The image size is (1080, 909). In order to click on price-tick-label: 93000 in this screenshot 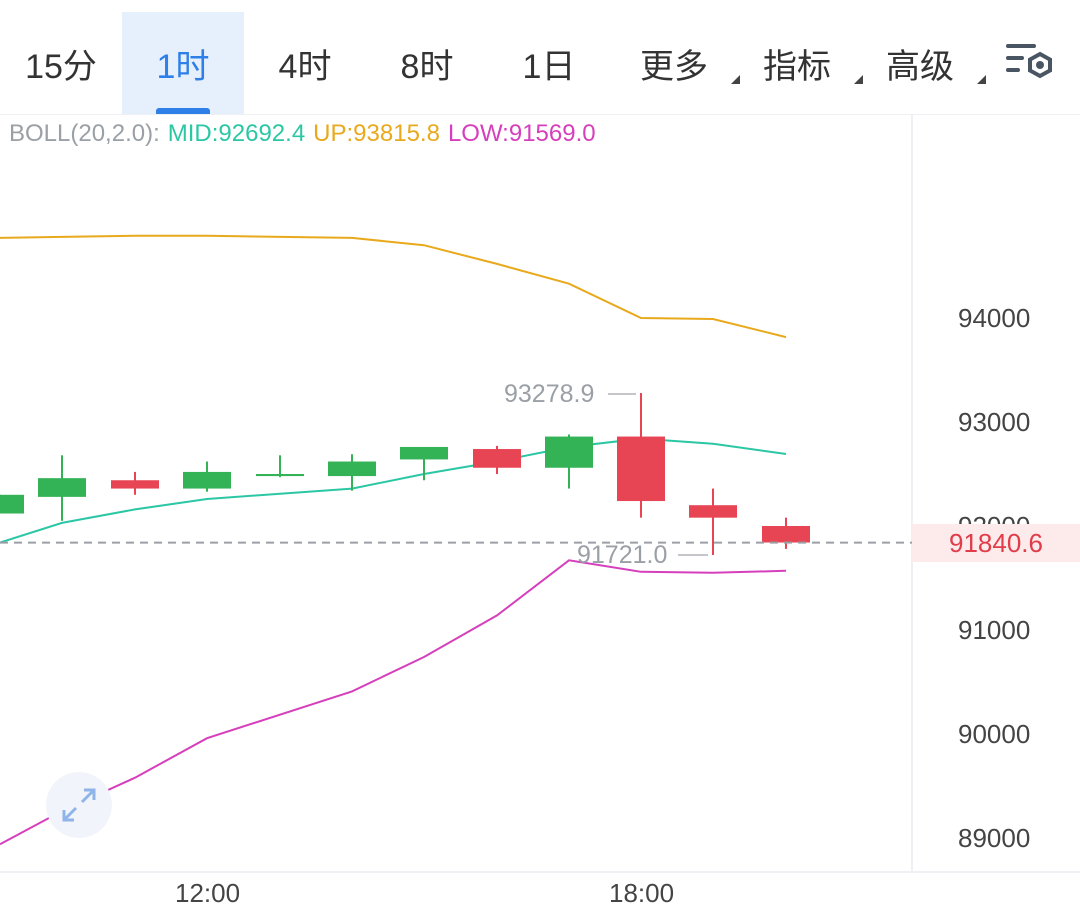, I will do `click(994, 422)`.